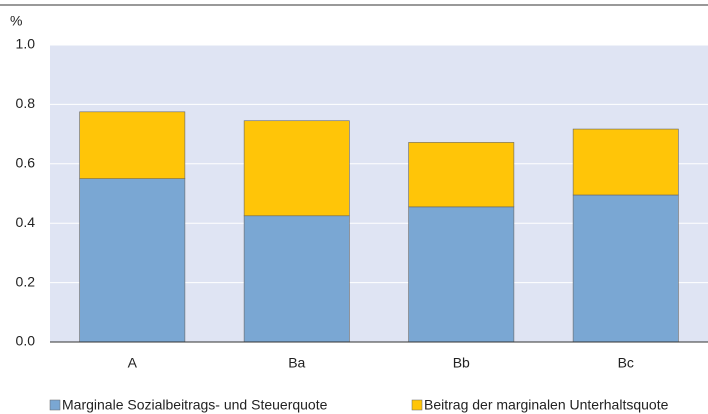 This screenshot has width=708, height=414. I want to click on x-tick-label: Bc, so click(626, 363).